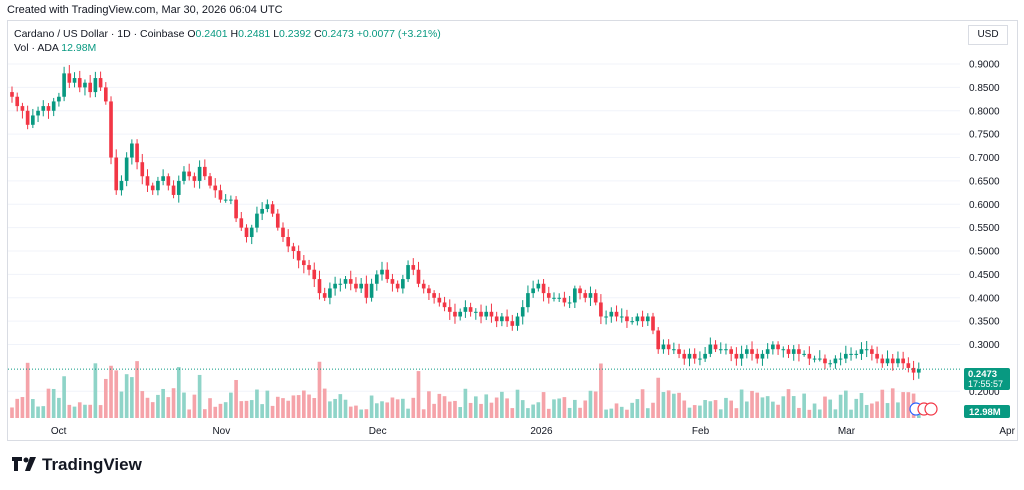  Describe the element at coordinates (211, 34) in the screenshot. I see `open-value: 0.2401` at that location.